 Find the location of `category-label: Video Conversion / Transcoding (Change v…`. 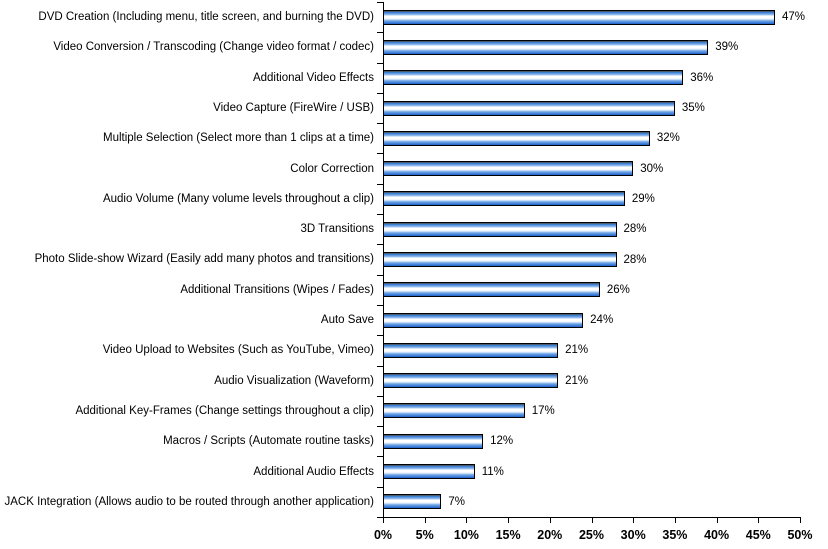

category-label: Video Conversion / Transcoding (Change v… is located at coordinates (213, 47).